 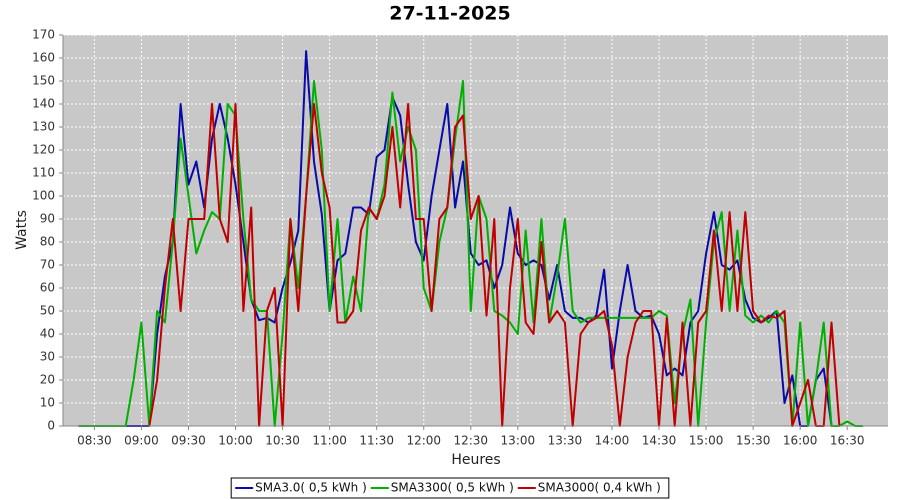 What do you see at coordinates (753, 441) in the screenshot?
I see `x-tick-label: 15:30` at bounding box center [753, 441].